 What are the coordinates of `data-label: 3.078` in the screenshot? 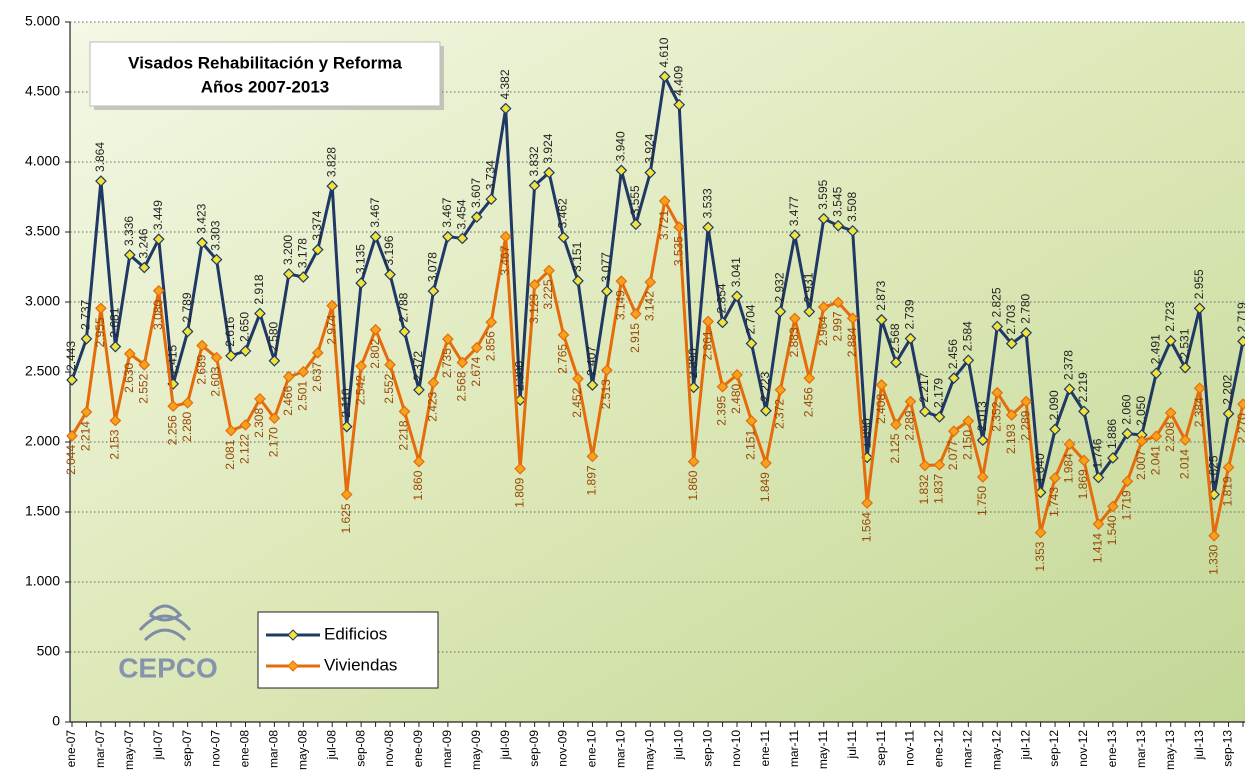 It's located at (433, 267).